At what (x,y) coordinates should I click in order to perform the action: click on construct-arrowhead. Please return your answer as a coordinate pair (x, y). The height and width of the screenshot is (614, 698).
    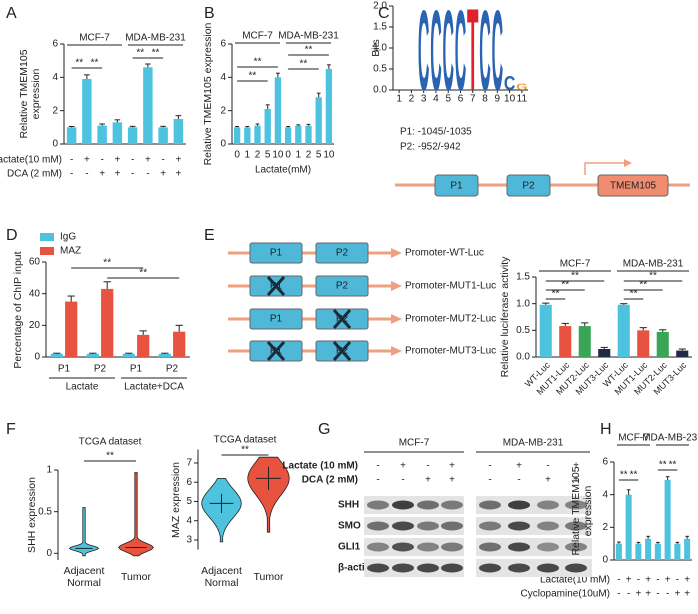
    Looking at the image, I should click on (396, 253).